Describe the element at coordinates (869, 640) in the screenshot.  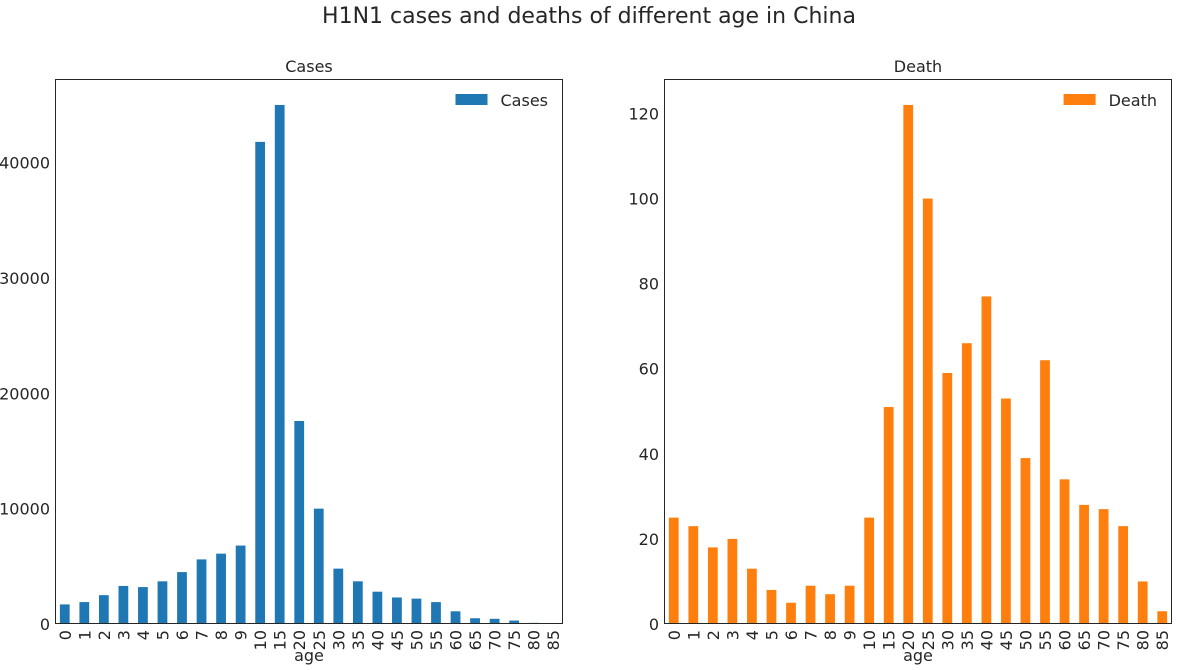
I see `death-xtick-label-10: 10` at that location.